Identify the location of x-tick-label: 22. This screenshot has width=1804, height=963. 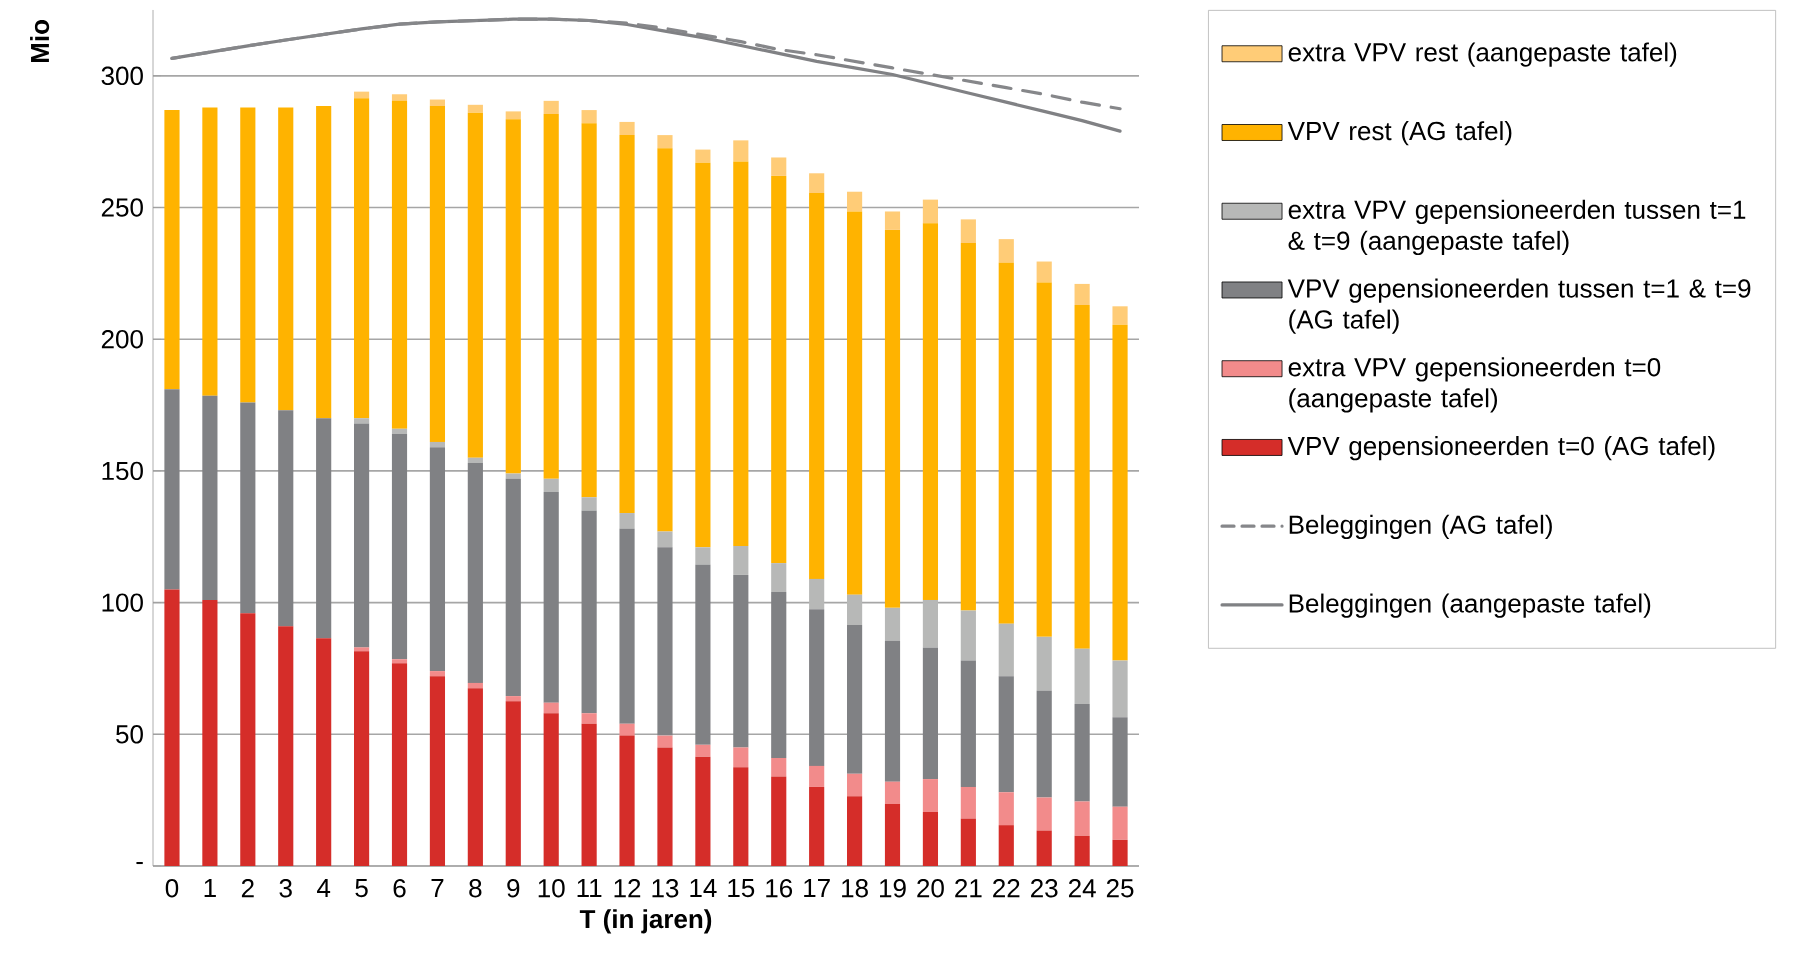
(1006, 888).